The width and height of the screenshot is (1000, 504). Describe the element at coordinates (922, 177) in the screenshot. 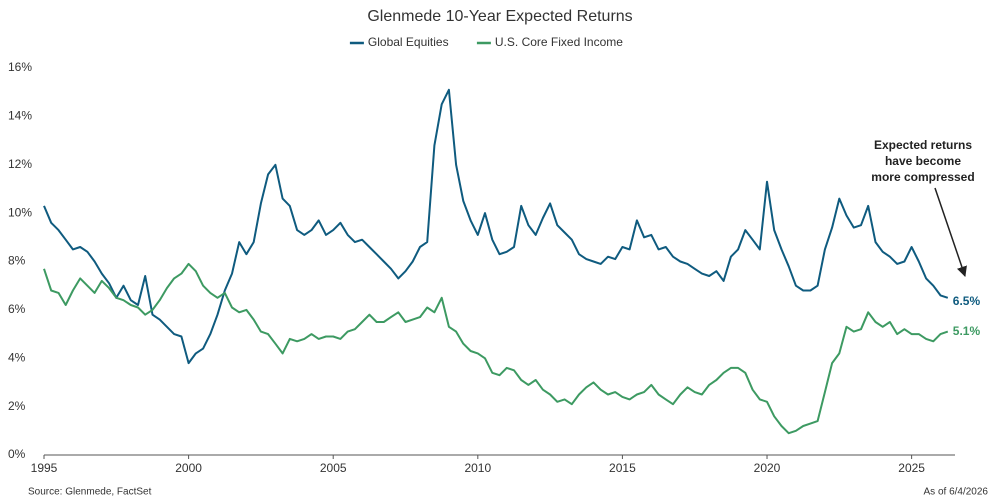

I see `annotation: more compressed` at that location.